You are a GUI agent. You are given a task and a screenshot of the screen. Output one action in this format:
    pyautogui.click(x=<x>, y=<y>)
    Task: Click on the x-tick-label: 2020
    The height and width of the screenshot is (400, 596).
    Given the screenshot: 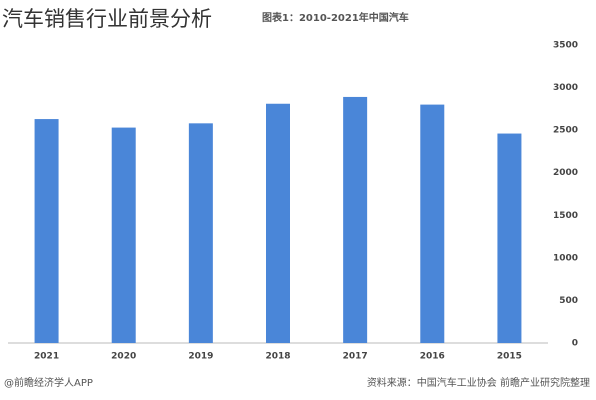 What is the action you would take?
    pyautogui.click(x=123, y=357)
    